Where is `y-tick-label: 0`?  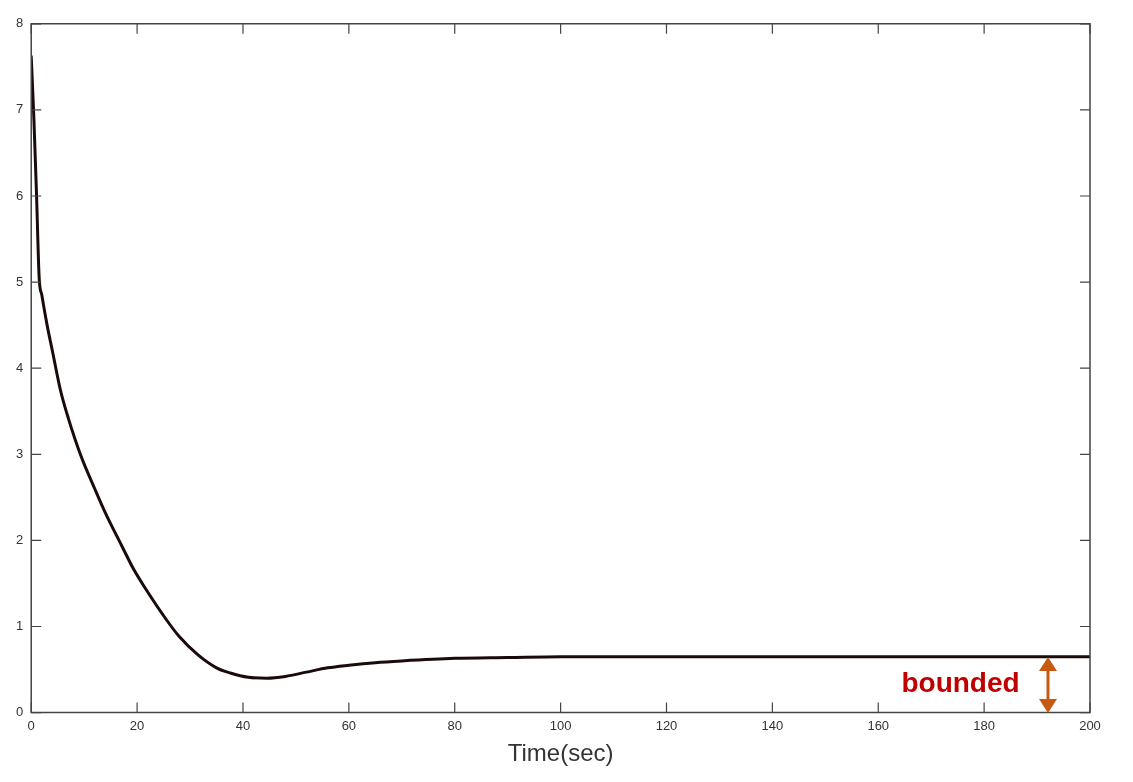
y-tick-label: 0 is located at coordinates (20, 712).